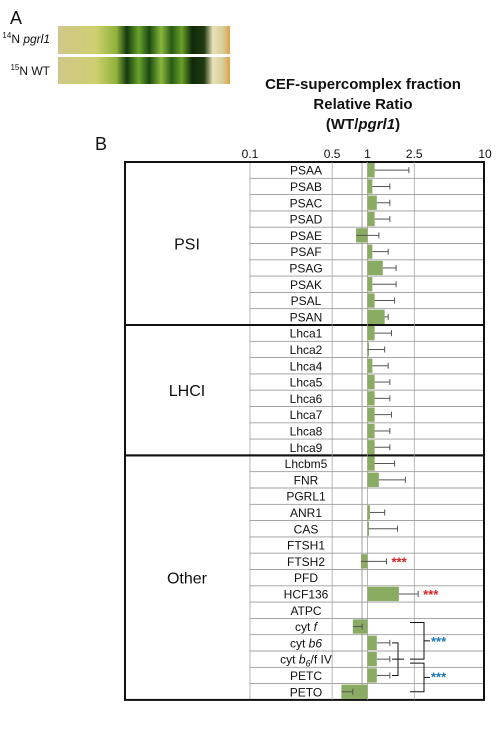  Describe the element at coordinates (306, 431) in the screenshot. I see `row-label: Lhca8` at that location.